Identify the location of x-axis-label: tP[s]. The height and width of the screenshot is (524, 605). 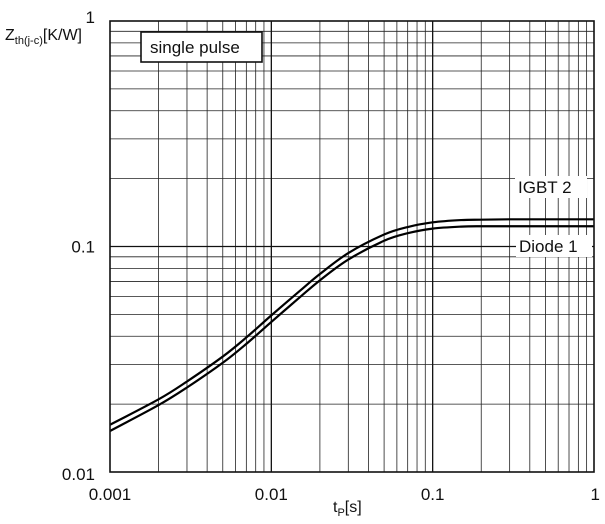
(347, 509).